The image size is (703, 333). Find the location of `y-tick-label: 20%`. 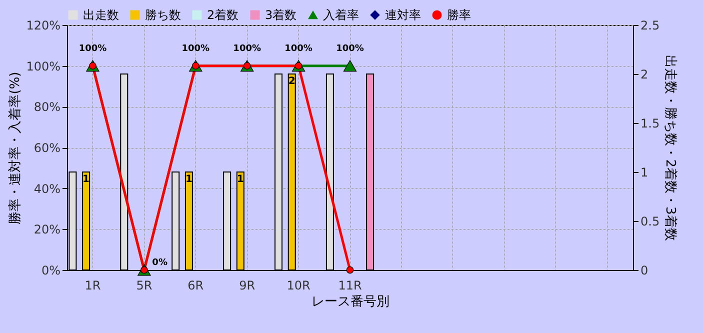

y-tick-label: 20% is located at coordinates (47, 229).